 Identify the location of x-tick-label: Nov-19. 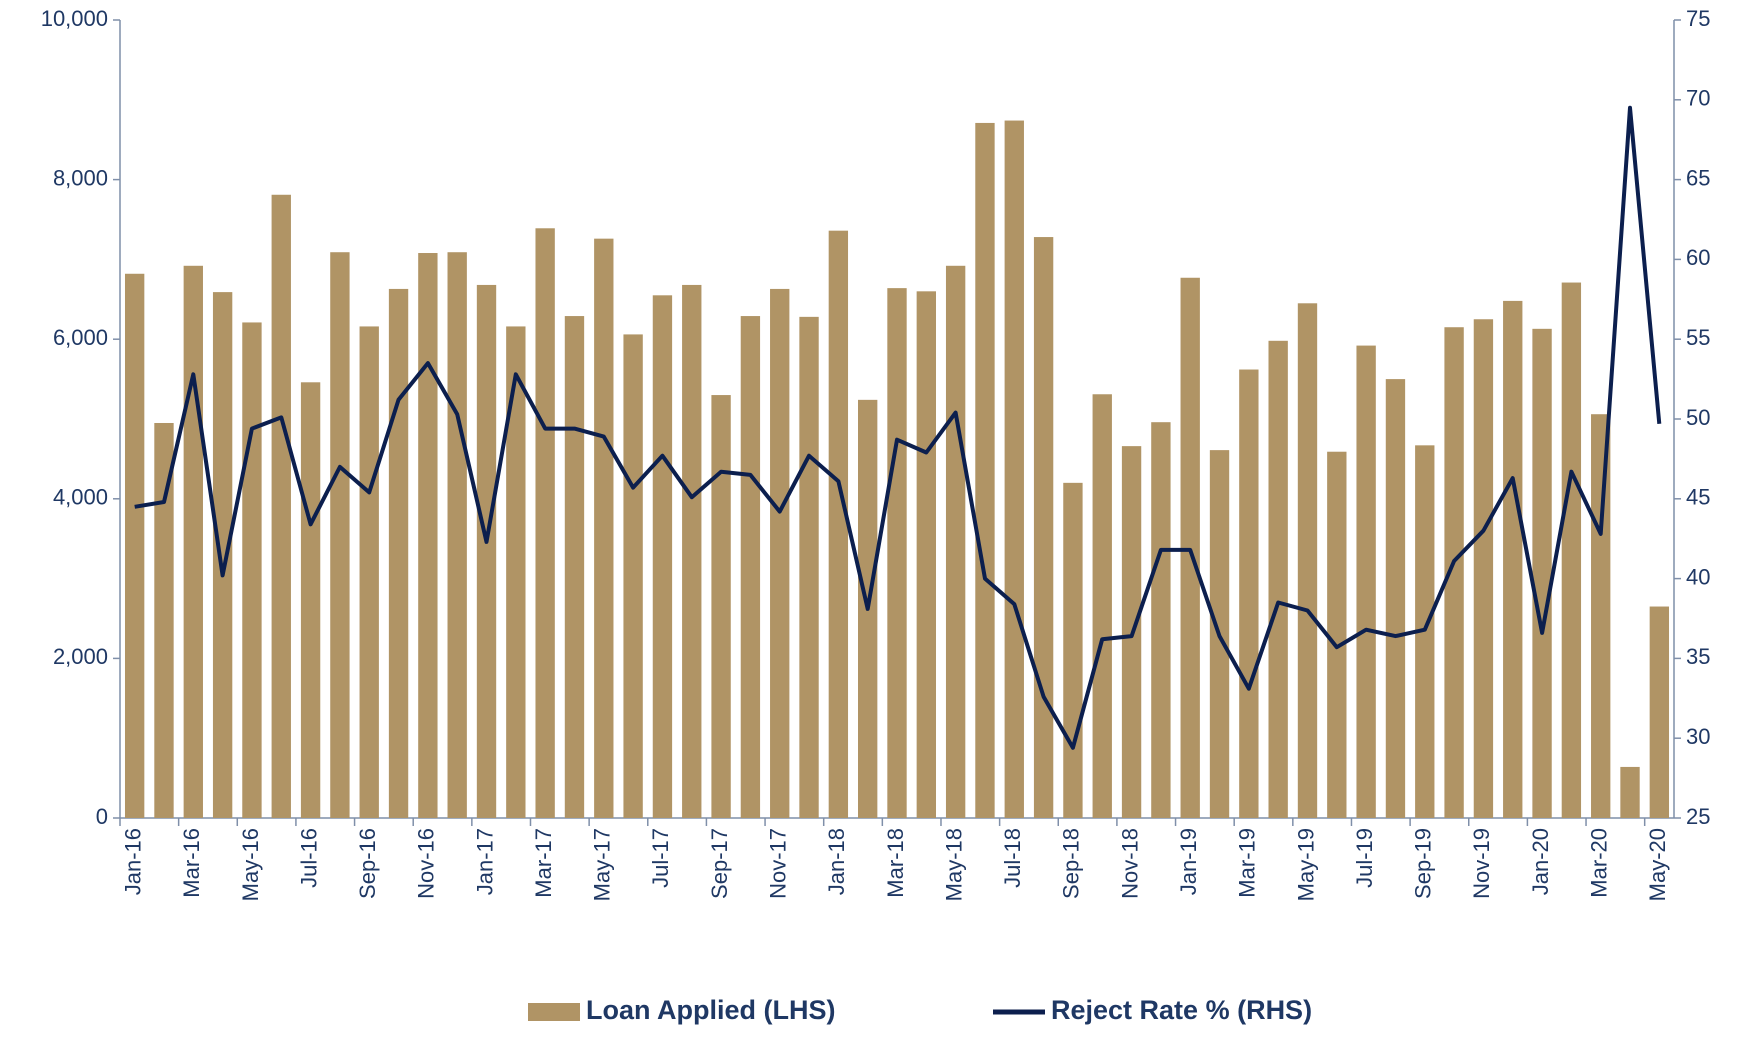
(1481, 863).